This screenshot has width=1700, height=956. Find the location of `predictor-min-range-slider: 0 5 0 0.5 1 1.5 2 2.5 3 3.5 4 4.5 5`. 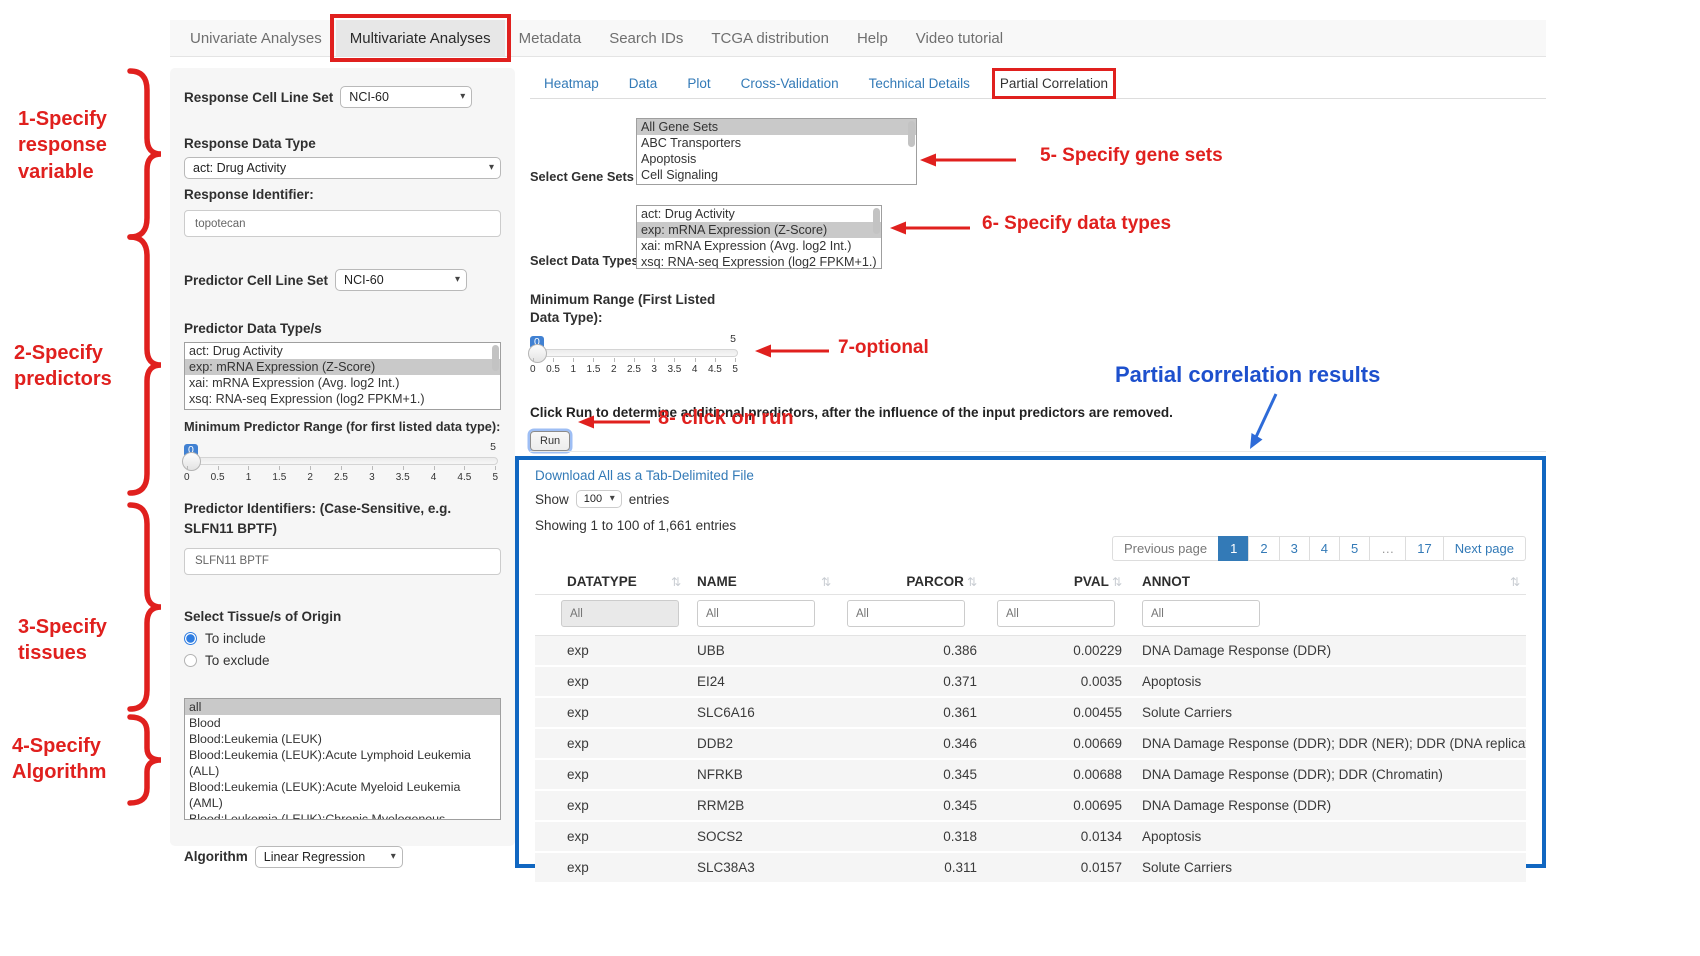

predictor-min-range-slider: 0 5 0 0.5 1 1.5 2 2.5 3 3.5 4 4.5 5 is located at coordinates (340, 461).